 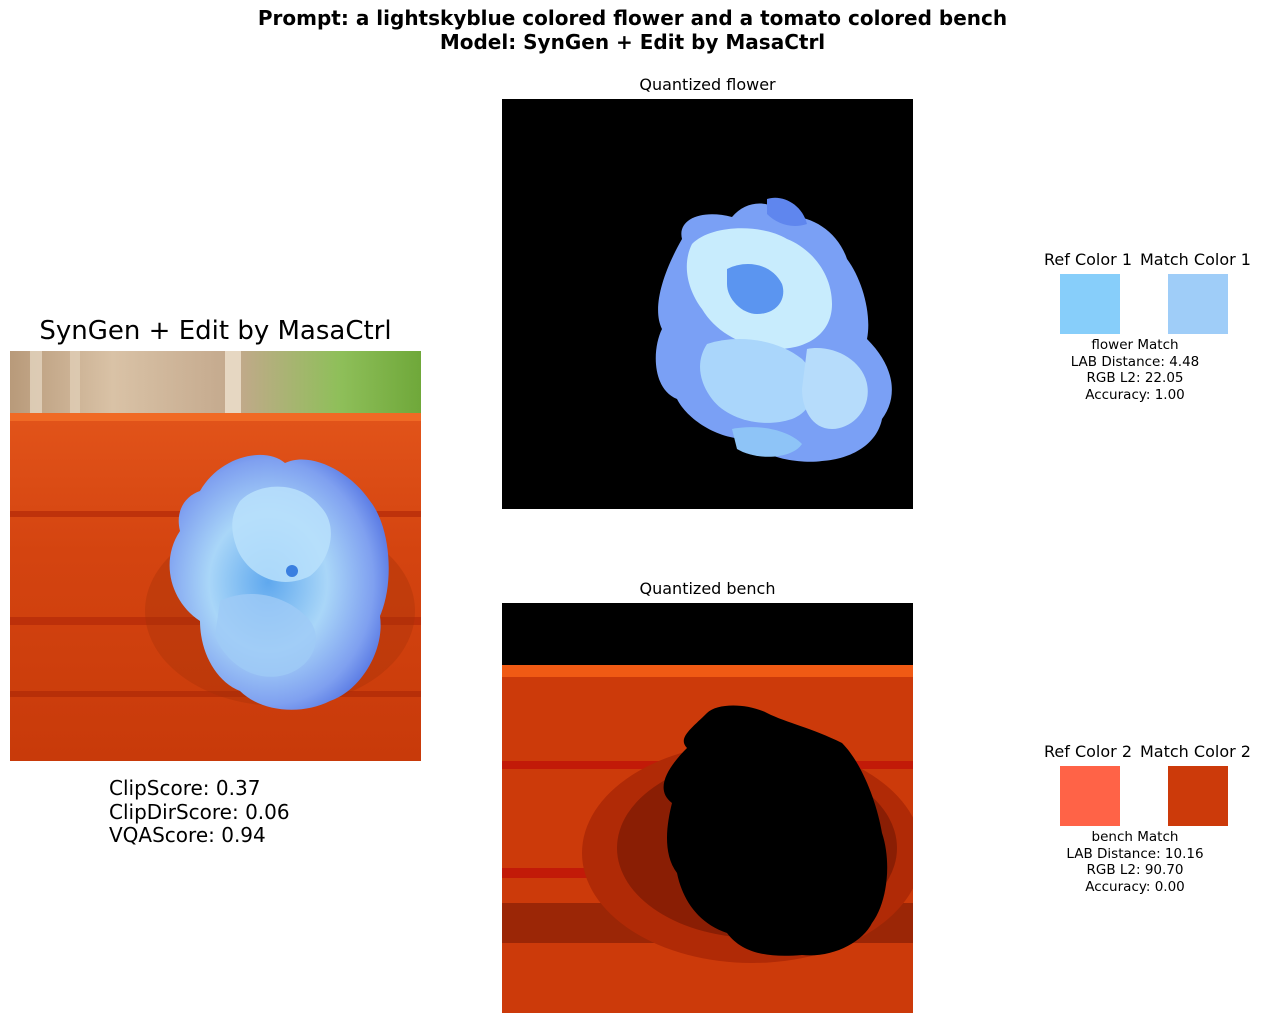 I want to click on match-color-1-swatch, so click(x=1198, y=304).